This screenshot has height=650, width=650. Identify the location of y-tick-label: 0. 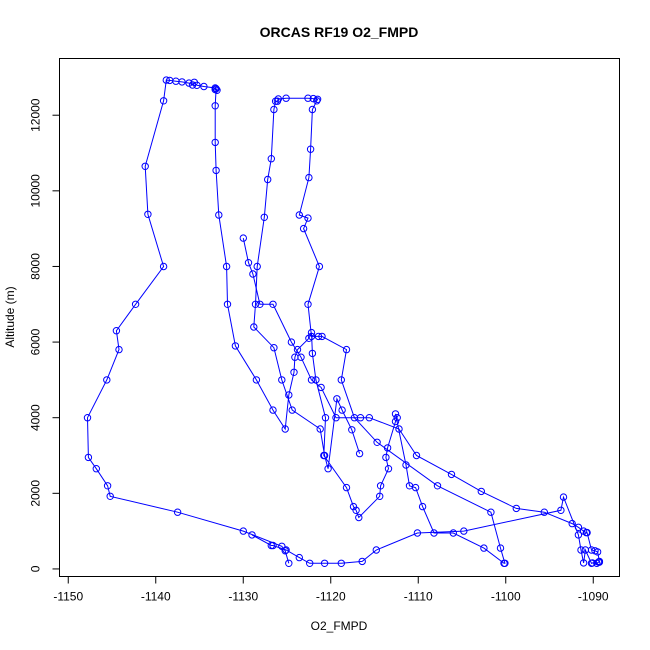
(36, 568).